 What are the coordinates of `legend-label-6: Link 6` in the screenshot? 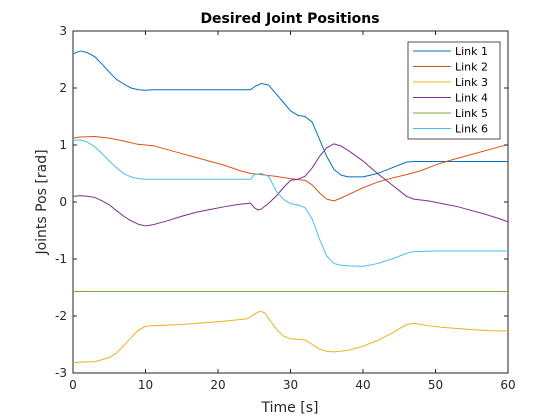 It's located at (471, 129).